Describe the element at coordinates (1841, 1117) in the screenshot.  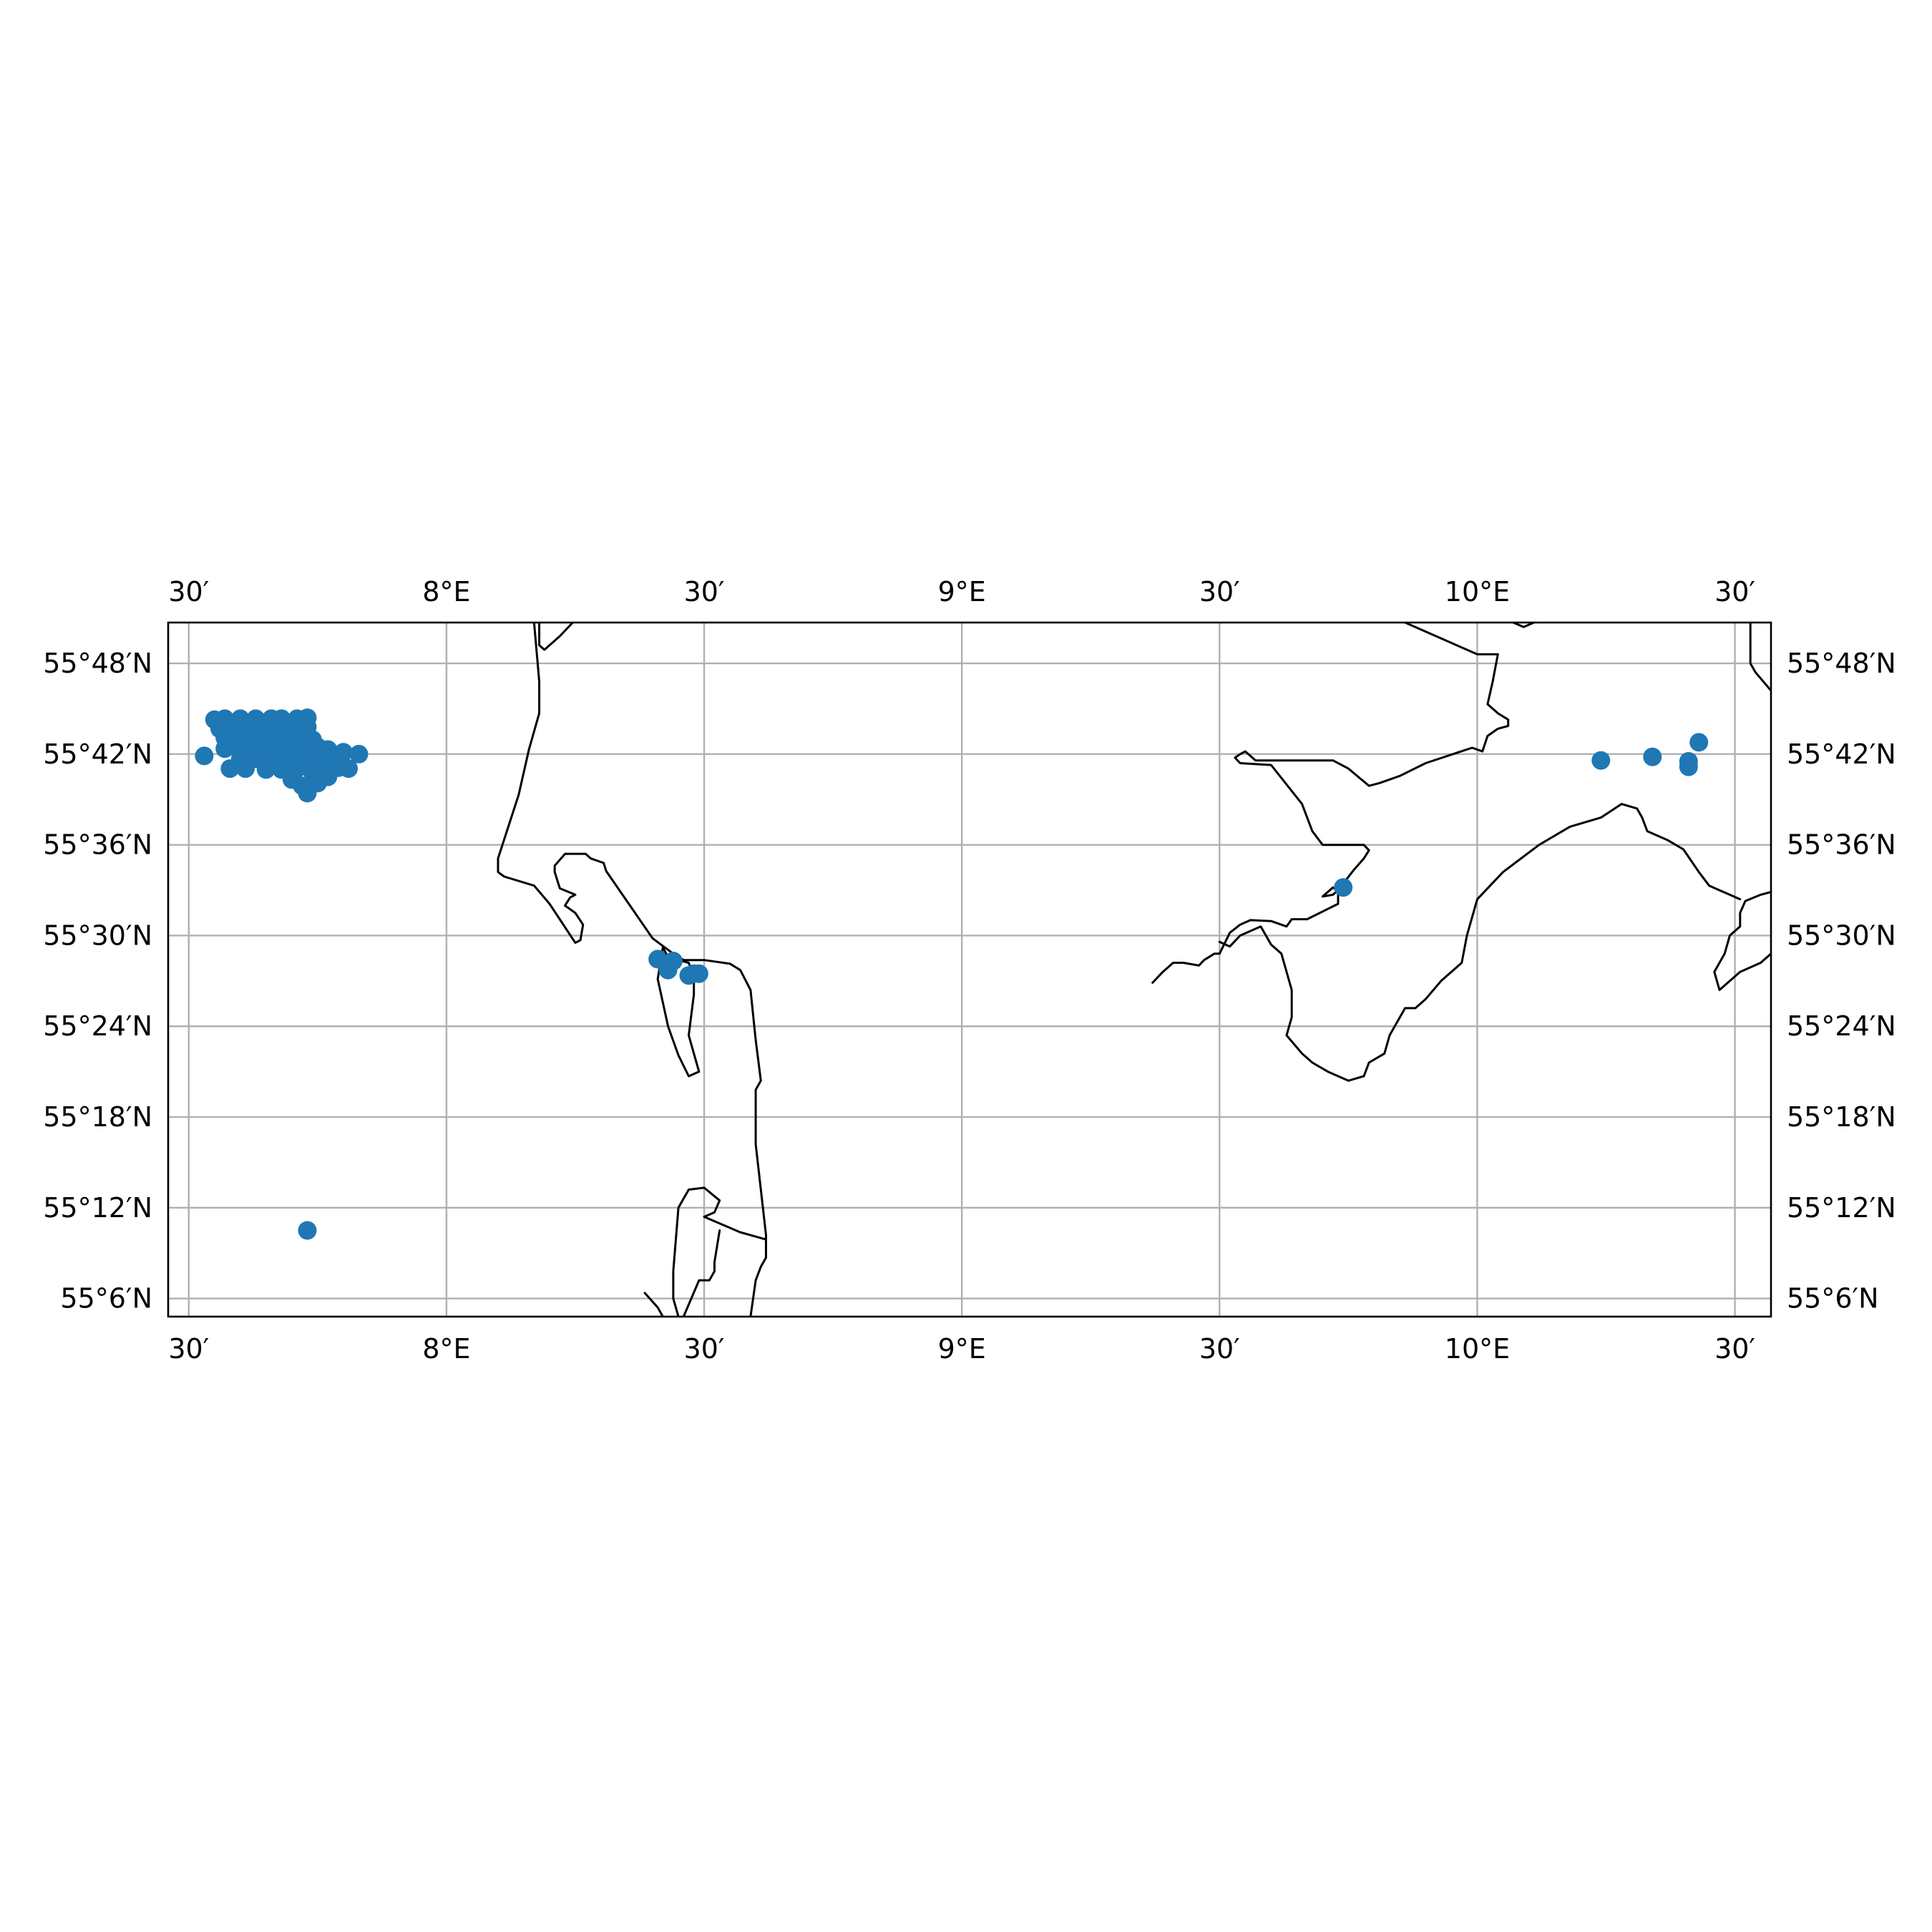
I see `lat-label-right: 55°18′N` at that location.